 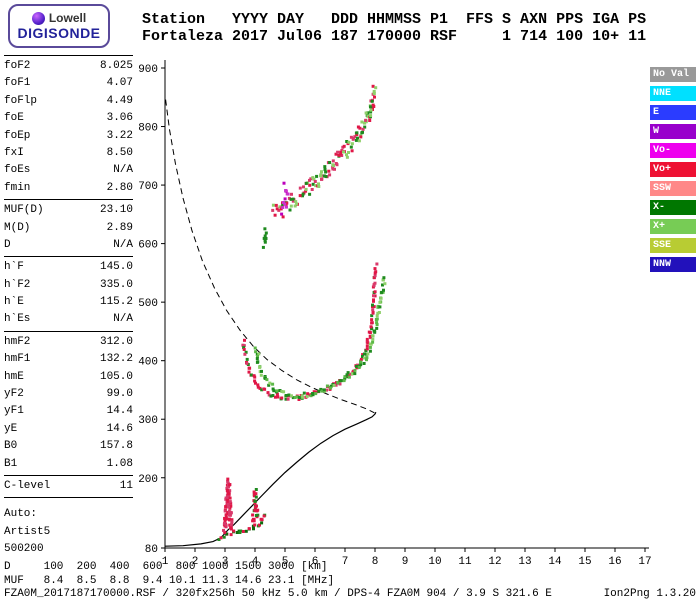 What do you see at coordinates (68, 188) in the screenshot?
I see `param-row-fmin: fmin 2.80` at bounding box center [68, 188].